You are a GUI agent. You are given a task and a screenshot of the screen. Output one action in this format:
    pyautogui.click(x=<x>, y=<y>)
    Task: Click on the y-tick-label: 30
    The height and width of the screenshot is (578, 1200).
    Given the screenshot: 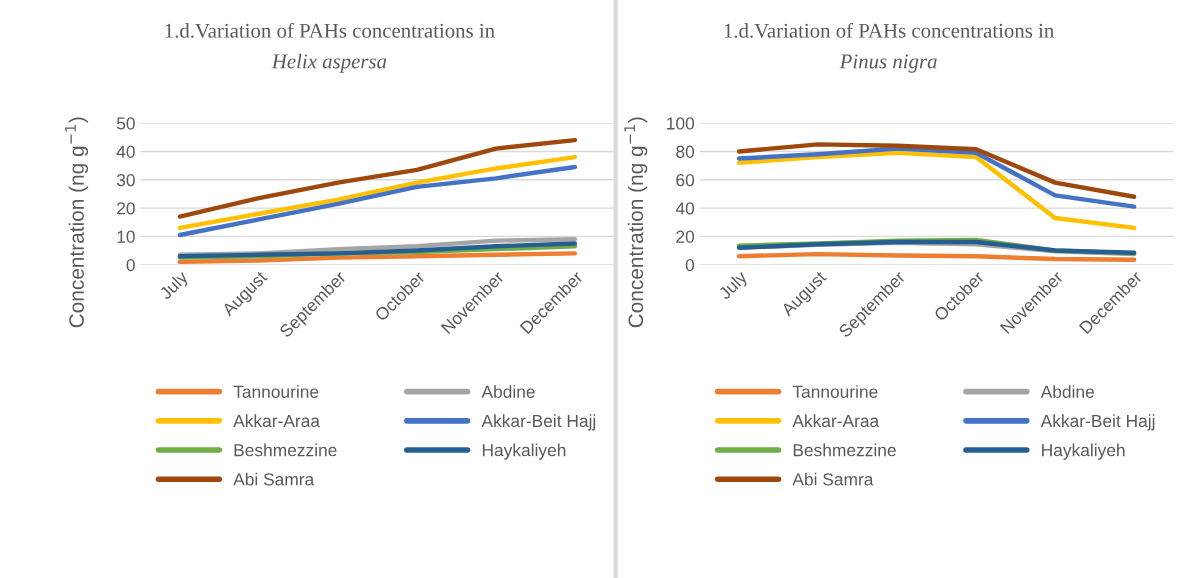 What is the action you would take?
    pyautogui.click(x=125, y=180)
    